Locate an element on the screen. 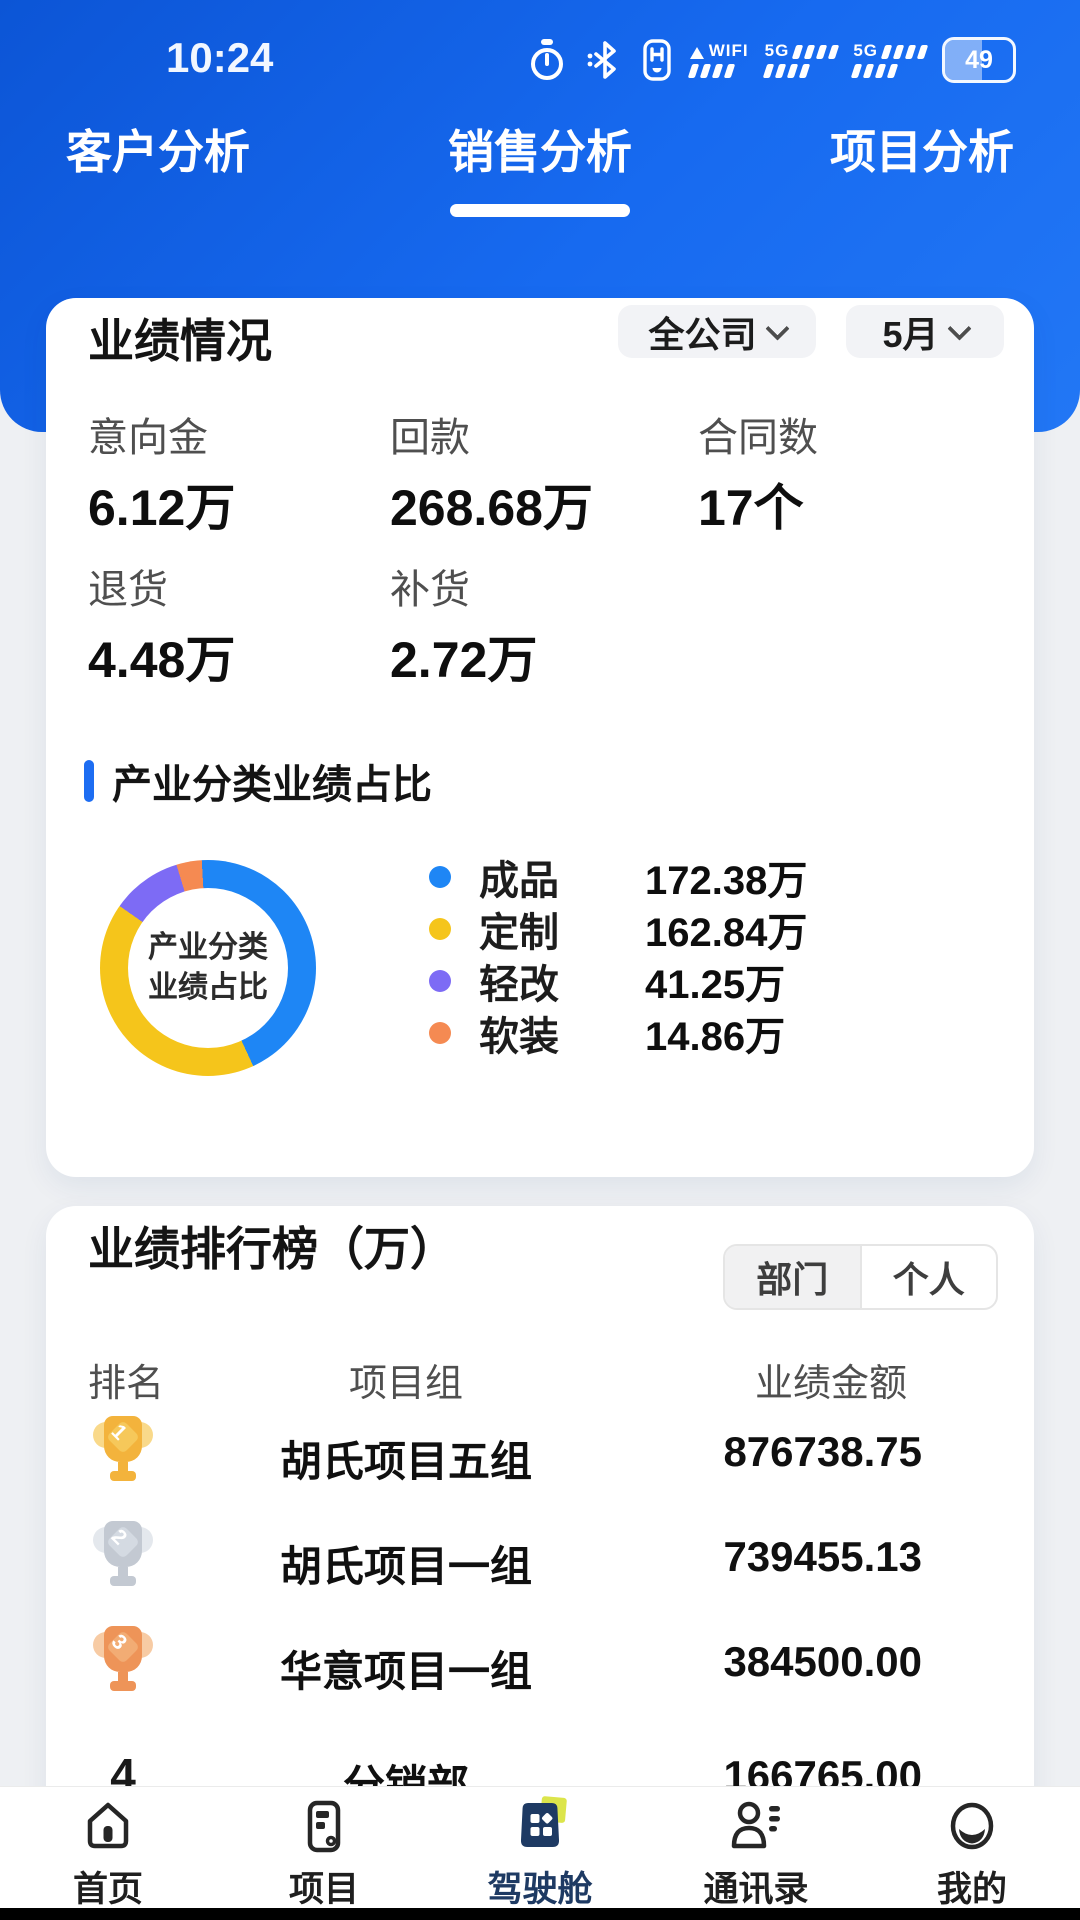 This screenshot has height=1920, width=1080. nav-item-cockpit: 驾驶舱 is located at coordinates (540, 1853).